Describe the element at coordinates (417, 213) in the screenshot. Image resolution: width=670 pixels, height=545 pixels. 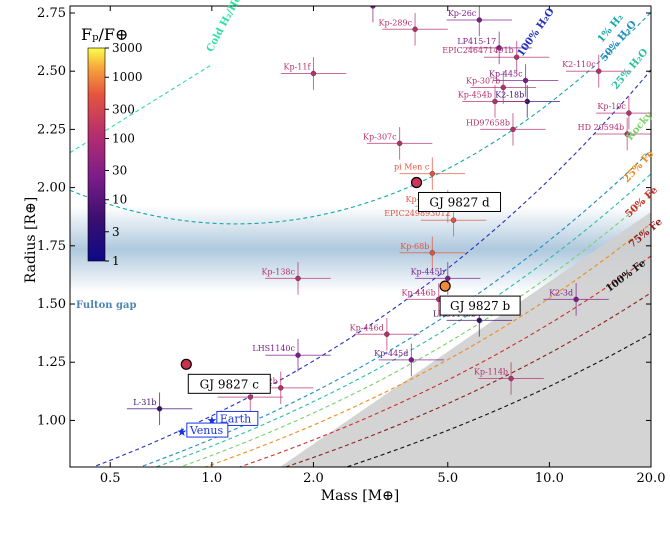
I see `planet-label: EPIC249893012` at that location.